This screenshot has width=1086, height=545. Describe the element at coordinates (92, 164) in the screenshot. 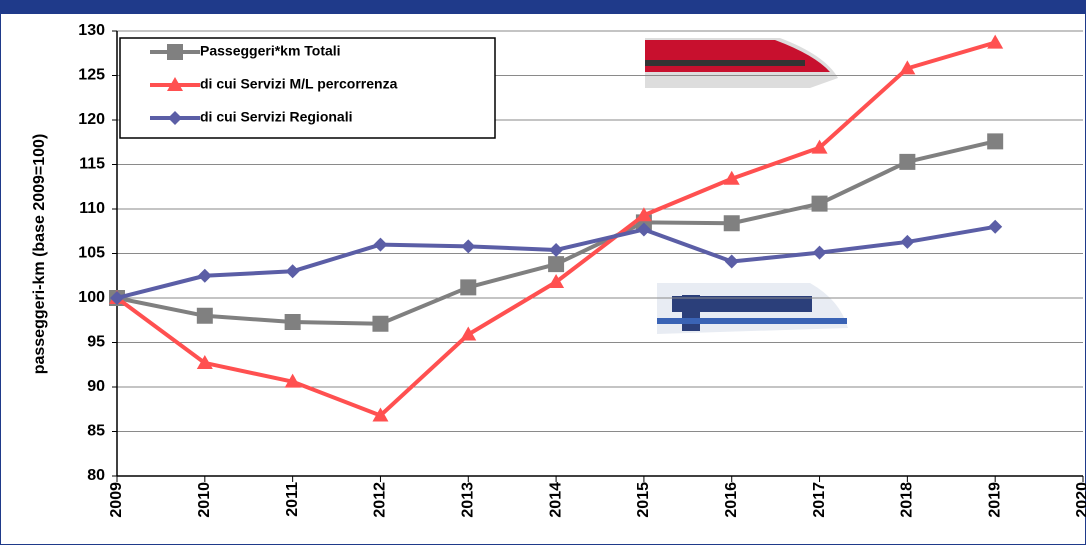

I see `y-tick-label: 115` at that location.